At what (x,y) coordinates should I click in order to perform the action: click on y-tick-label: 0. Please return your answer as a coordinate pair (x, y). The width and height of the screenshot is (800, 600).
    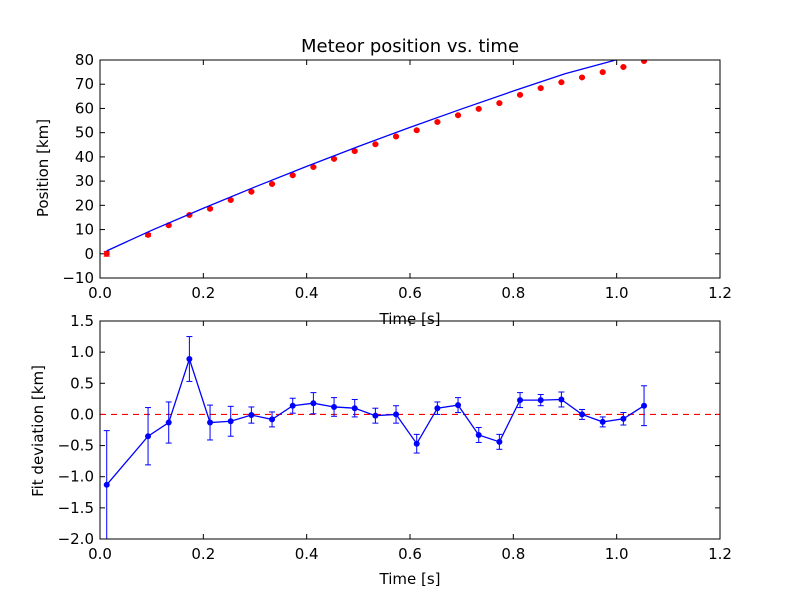
    Looking at the image, I should click on (89, 254).